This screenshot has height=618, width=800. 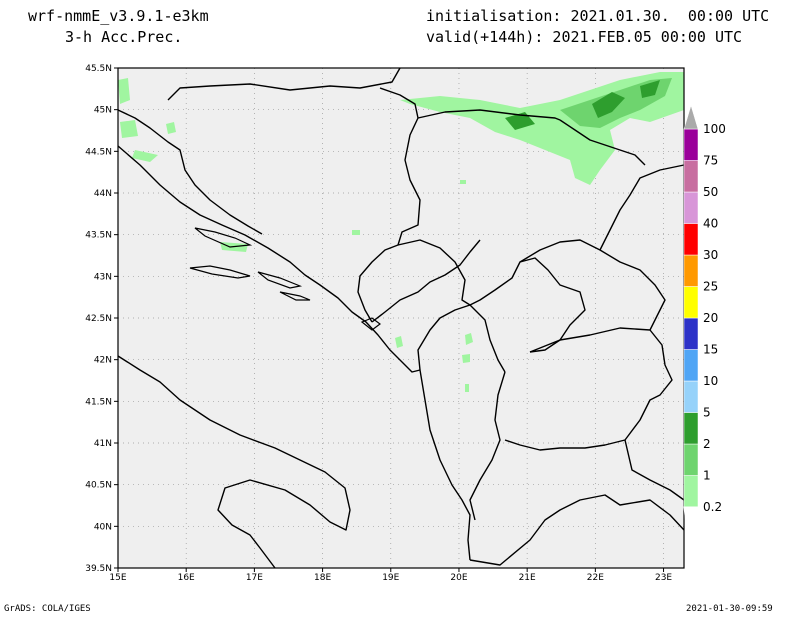 What do you see at coordinates (458, 578) in the screenshot?
I see `lon-label: 20E` at bounding box center [458, 578].